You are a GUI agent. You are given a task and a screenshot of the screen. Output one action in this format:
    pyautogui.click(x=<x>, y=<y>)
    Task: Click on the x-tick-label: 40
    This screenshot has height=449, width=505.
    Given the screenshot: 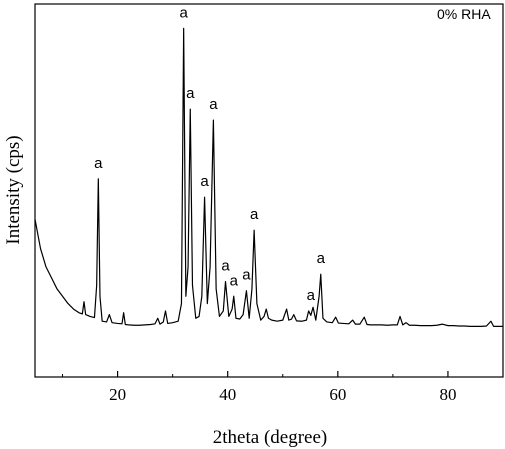 What is the action you would take?
    pyautogui.click(x=227, y=394)
    